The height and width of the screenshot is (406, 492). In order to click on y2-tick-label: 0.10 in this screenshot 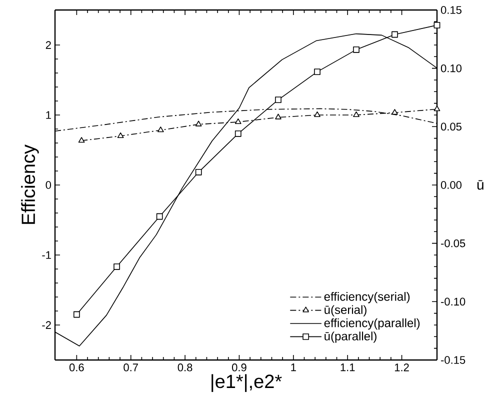, I will do `click(451, 68)`.